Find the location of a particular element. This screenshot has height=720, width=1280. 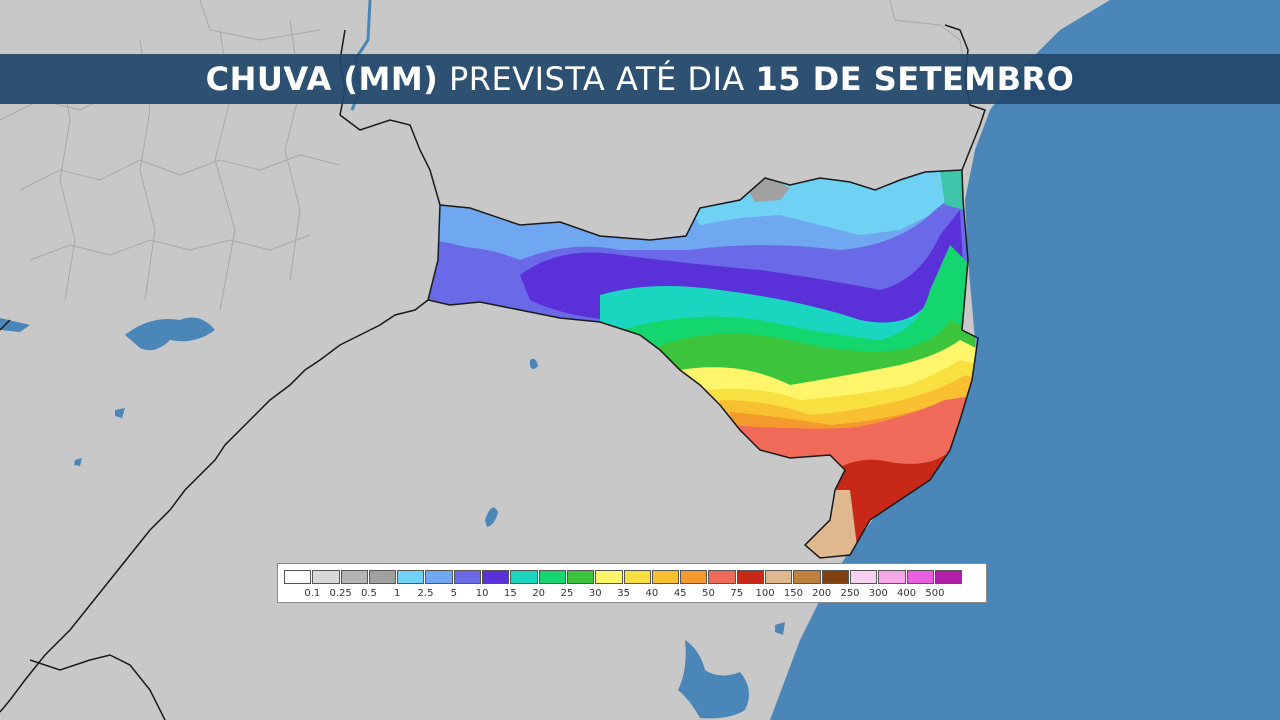

legend-label: 0.1 is located at coordinates (312, 593).